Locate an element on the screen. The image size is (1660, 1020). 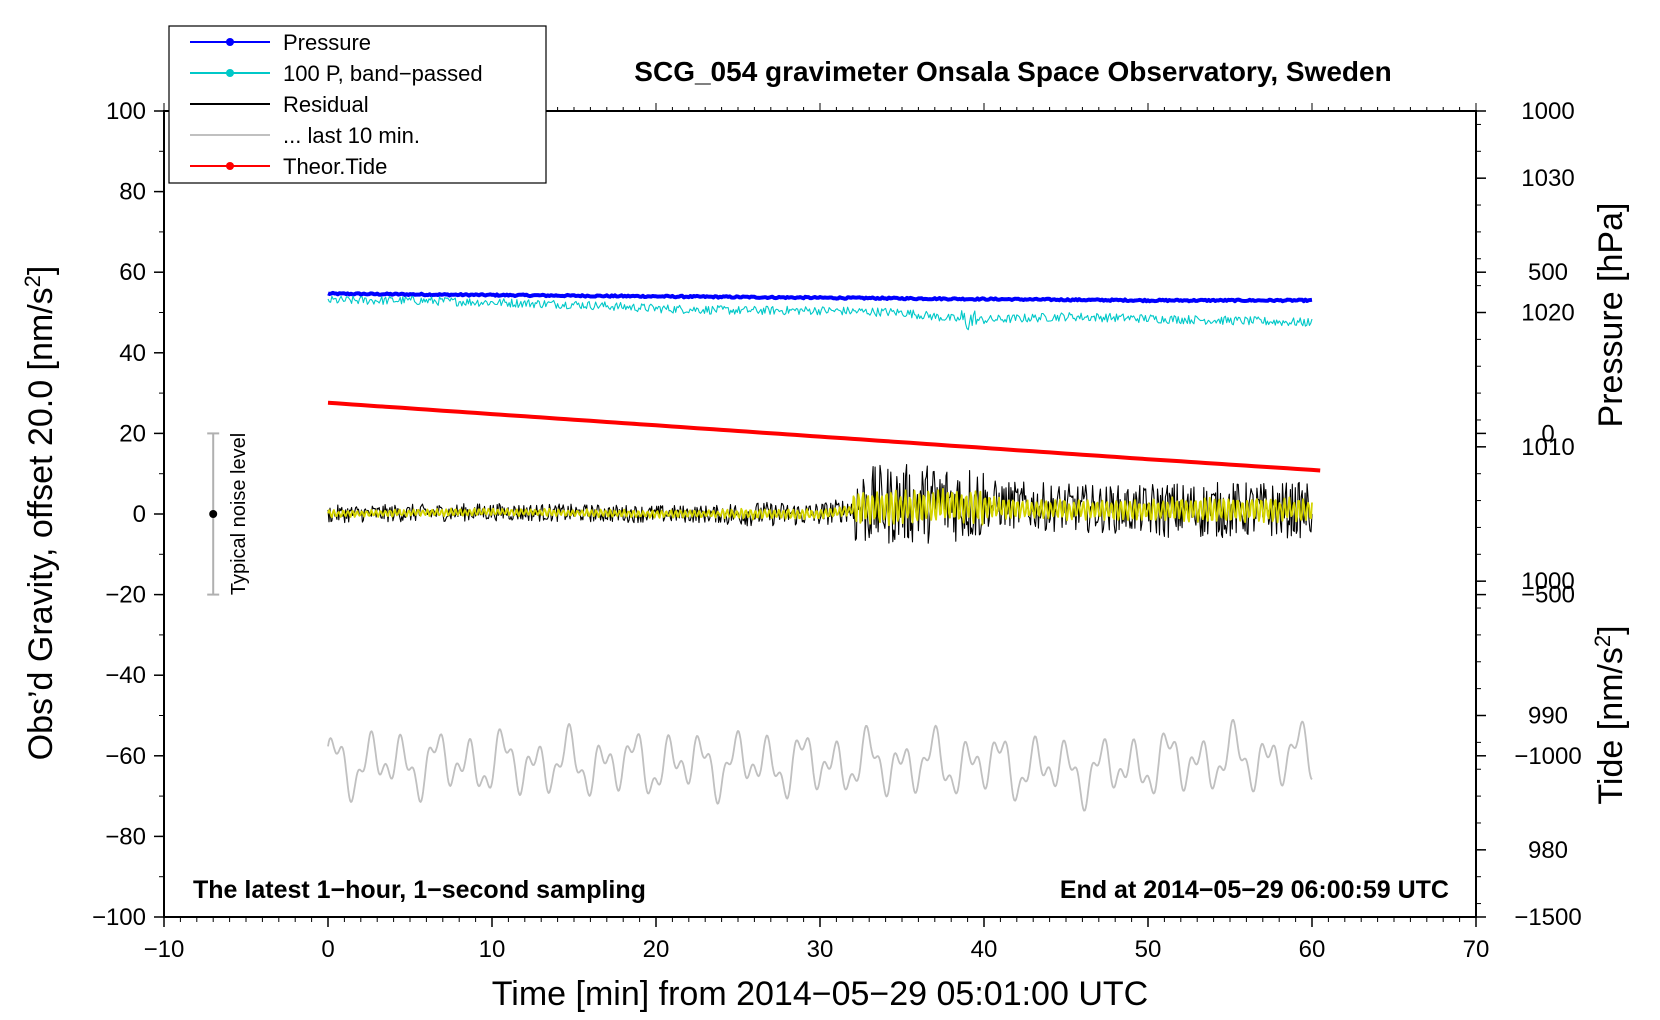
pressure-tick-label: 1000 is located at coordinates (1547, 581).